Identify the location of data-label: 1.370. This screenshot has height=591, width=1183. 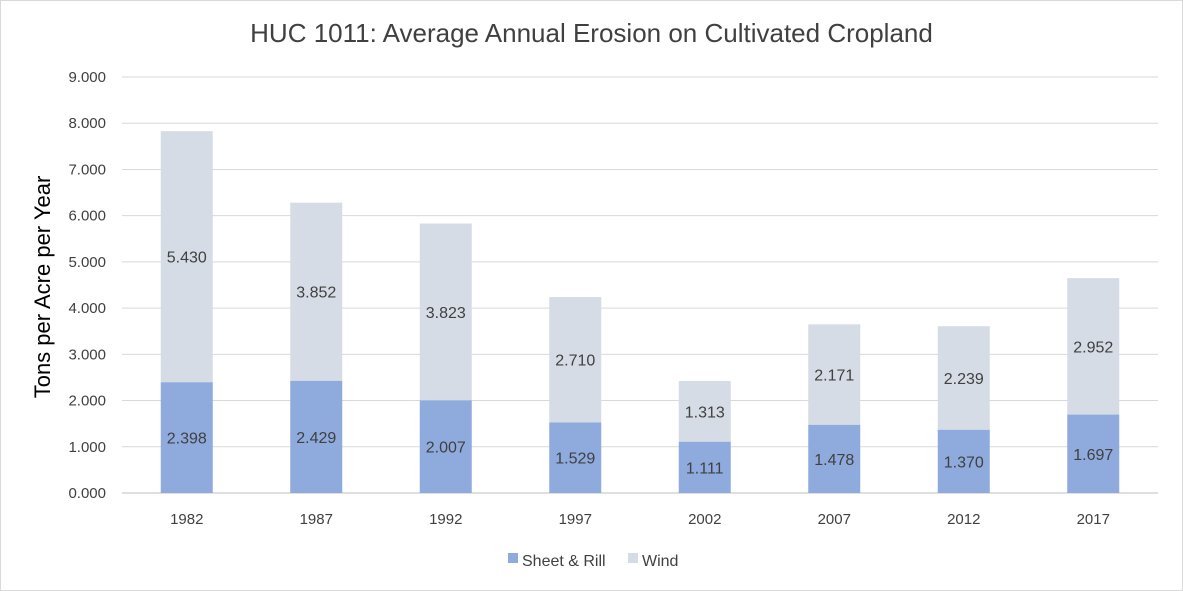
(964, 462).